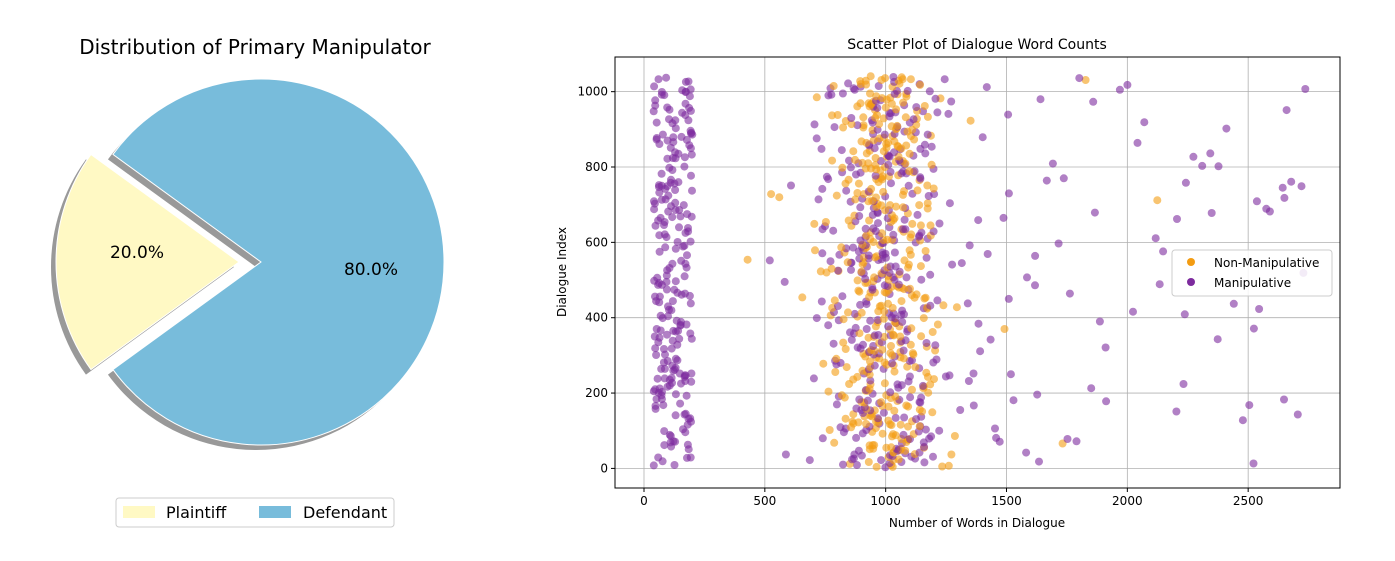 This screenshot has width=1395, height=561. I want to click on scatter-legend-marker-manipulative, so click(1191, 282).